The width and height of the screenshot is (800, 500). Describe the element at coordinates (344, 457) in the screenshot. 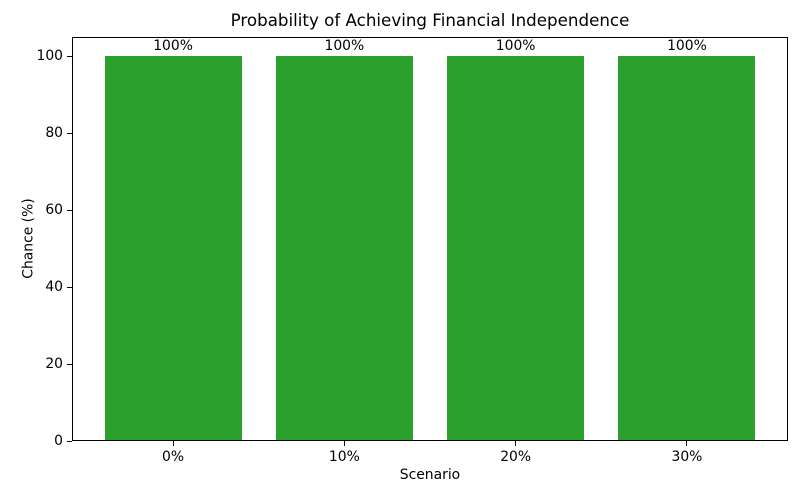

I see `x-tick-label: 10%` at that location.